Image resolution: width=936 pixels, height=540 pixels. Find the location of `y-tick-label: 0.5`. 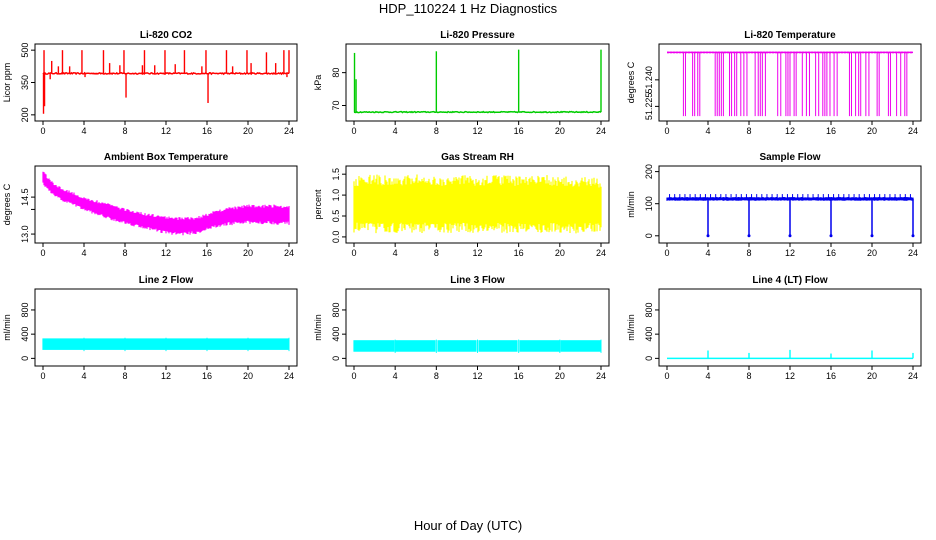

y-tick-label: 0.5 is located at coordinates (336, 216).